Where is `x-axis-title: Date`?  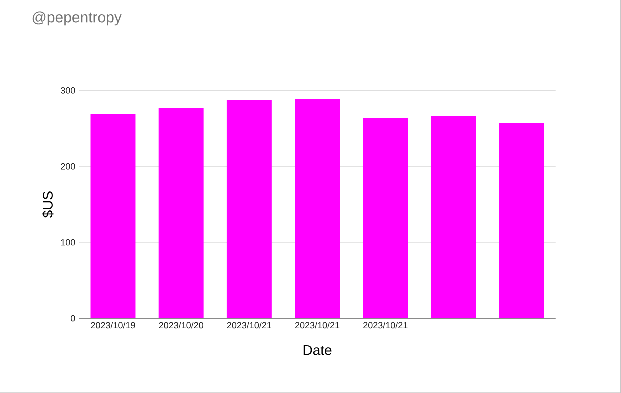 x-axis-title: Date is located at coordinates (318, 350).